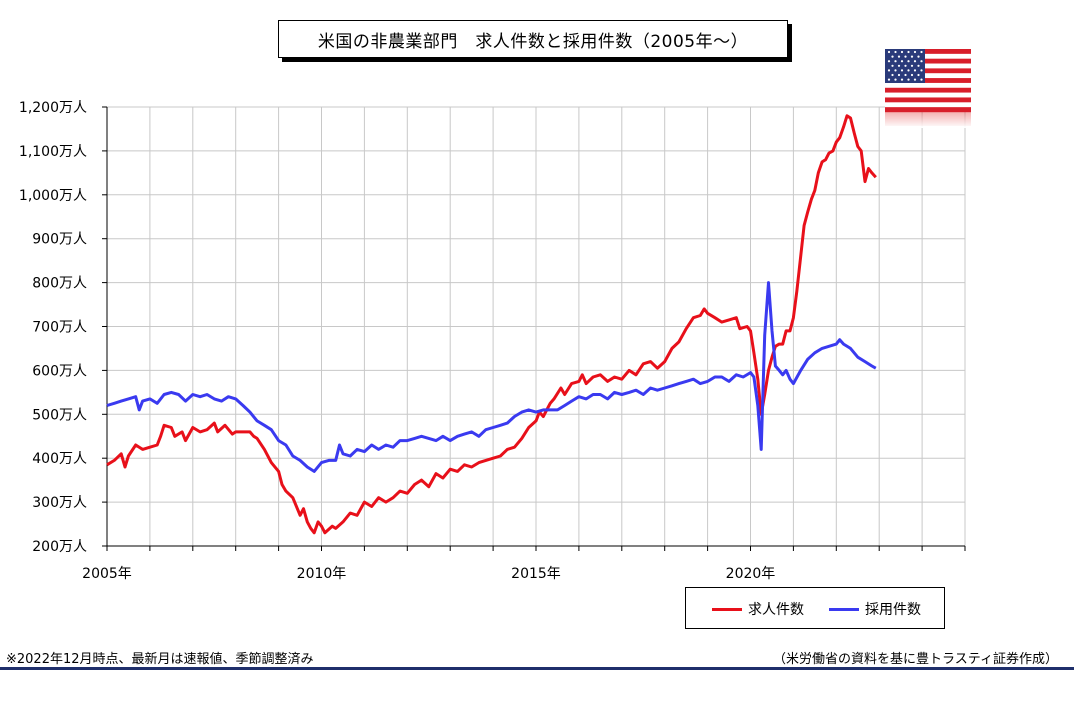  I want to click on y-tick-label: 1,200万人, so click(53, 108).